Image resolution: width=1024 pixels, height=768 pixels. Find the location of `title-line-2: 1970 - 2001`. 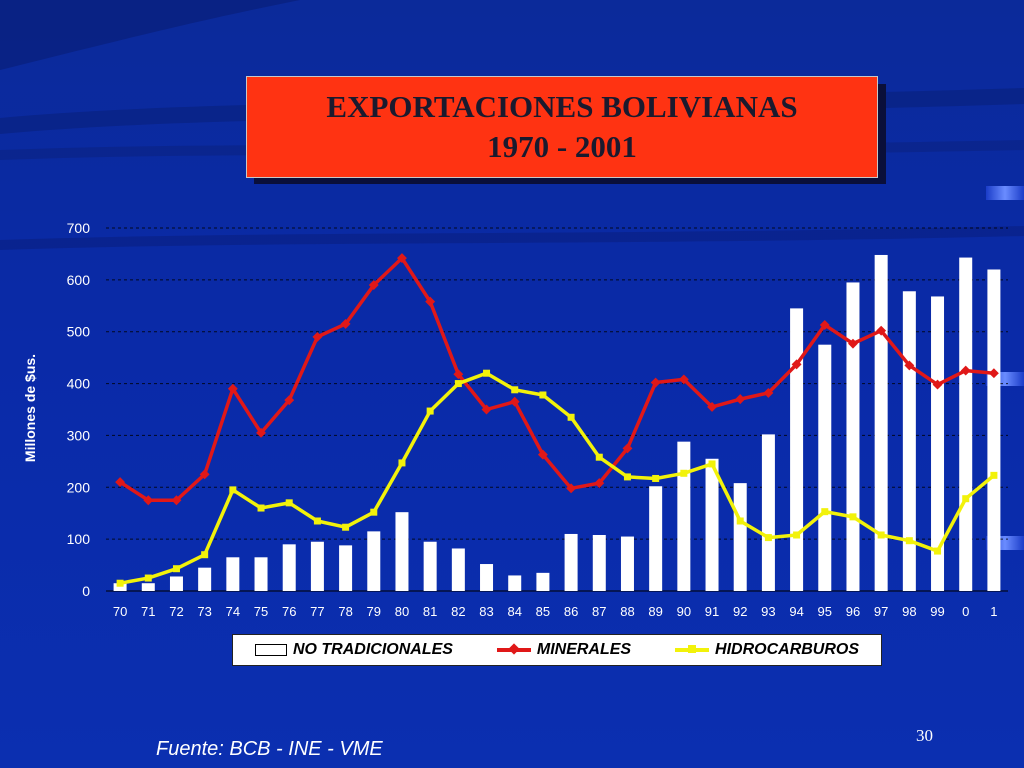

title-line-2: 1970 - 2001 is located at coordinates (562, 146).